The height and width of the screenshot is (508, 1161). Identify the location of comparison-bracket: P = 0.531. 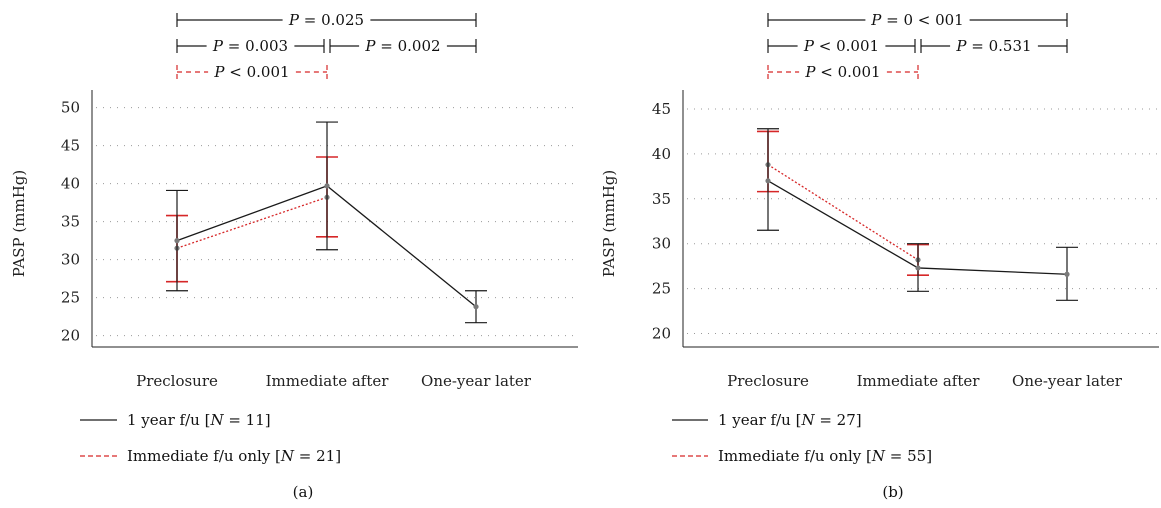
(994, 46).